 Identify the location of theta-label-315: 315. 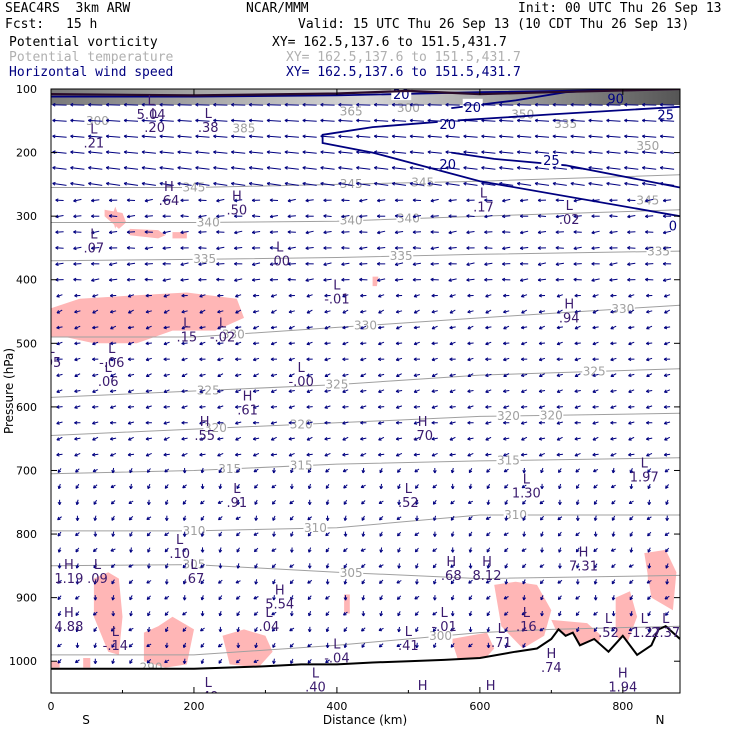
(301, 466).